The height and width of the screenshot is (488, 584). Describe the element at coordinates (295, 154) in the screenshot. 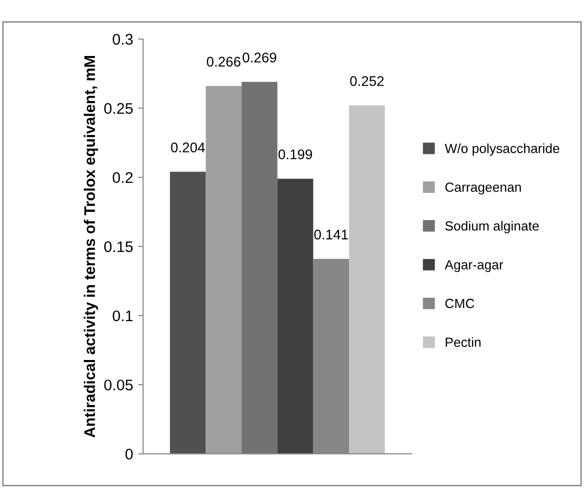

I see `data-label: 0.199` at that location.